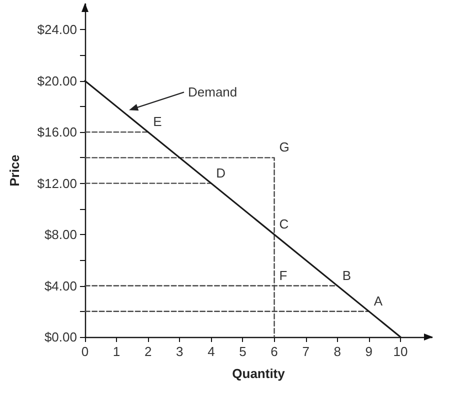 The image size is (476, 396). Describe the element at coordinates (148, 351) in the screenshot. I see `x-tick-label: 2` at that location.